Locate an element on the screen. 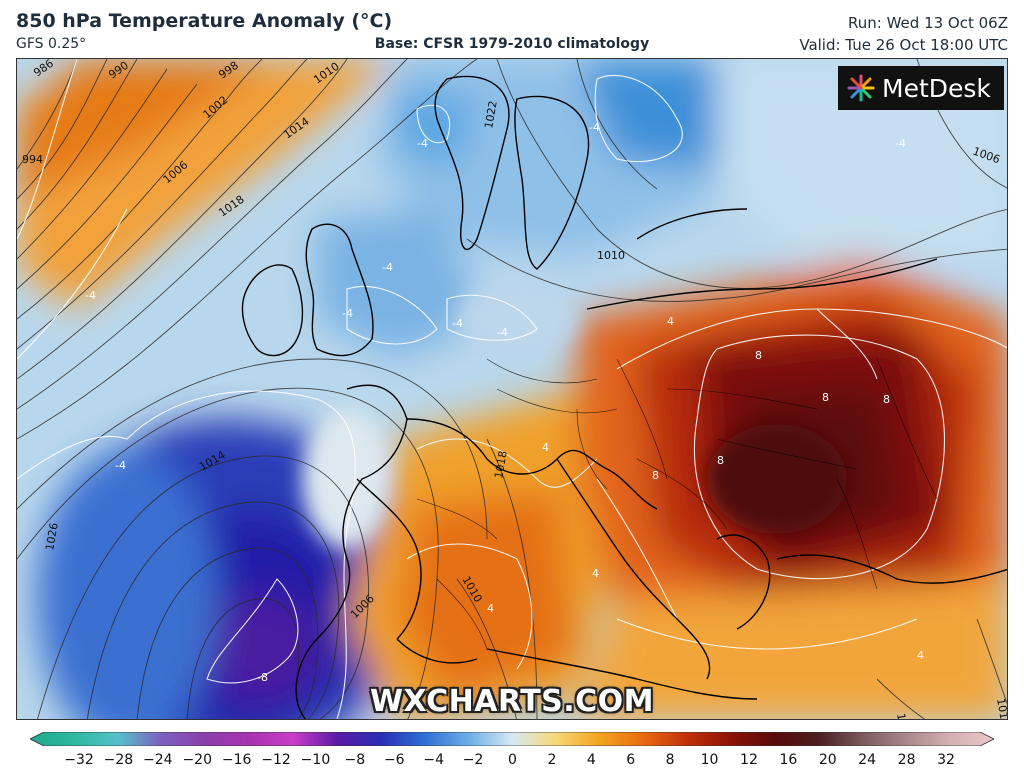  colorbar-tick-label: 4 is located at coordinates (591, 760).